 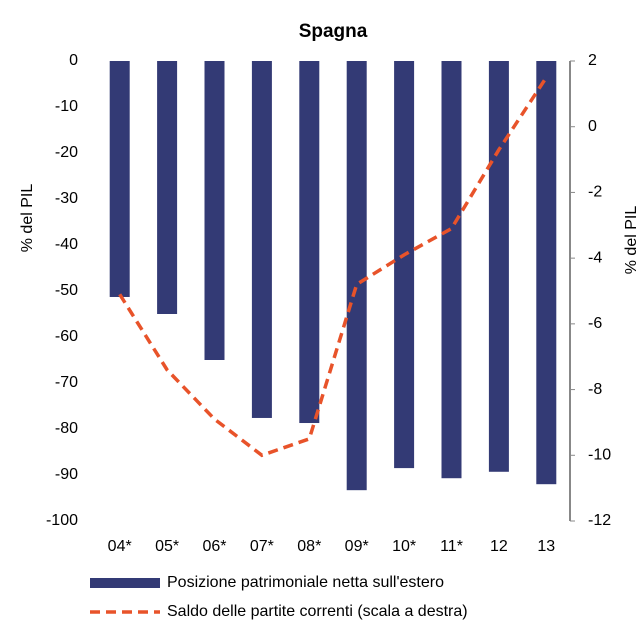 What do you see at coordinates (309, 546) in the screenshot?
I see `x-tick-label: 08*` at bounding box center [309, 546].